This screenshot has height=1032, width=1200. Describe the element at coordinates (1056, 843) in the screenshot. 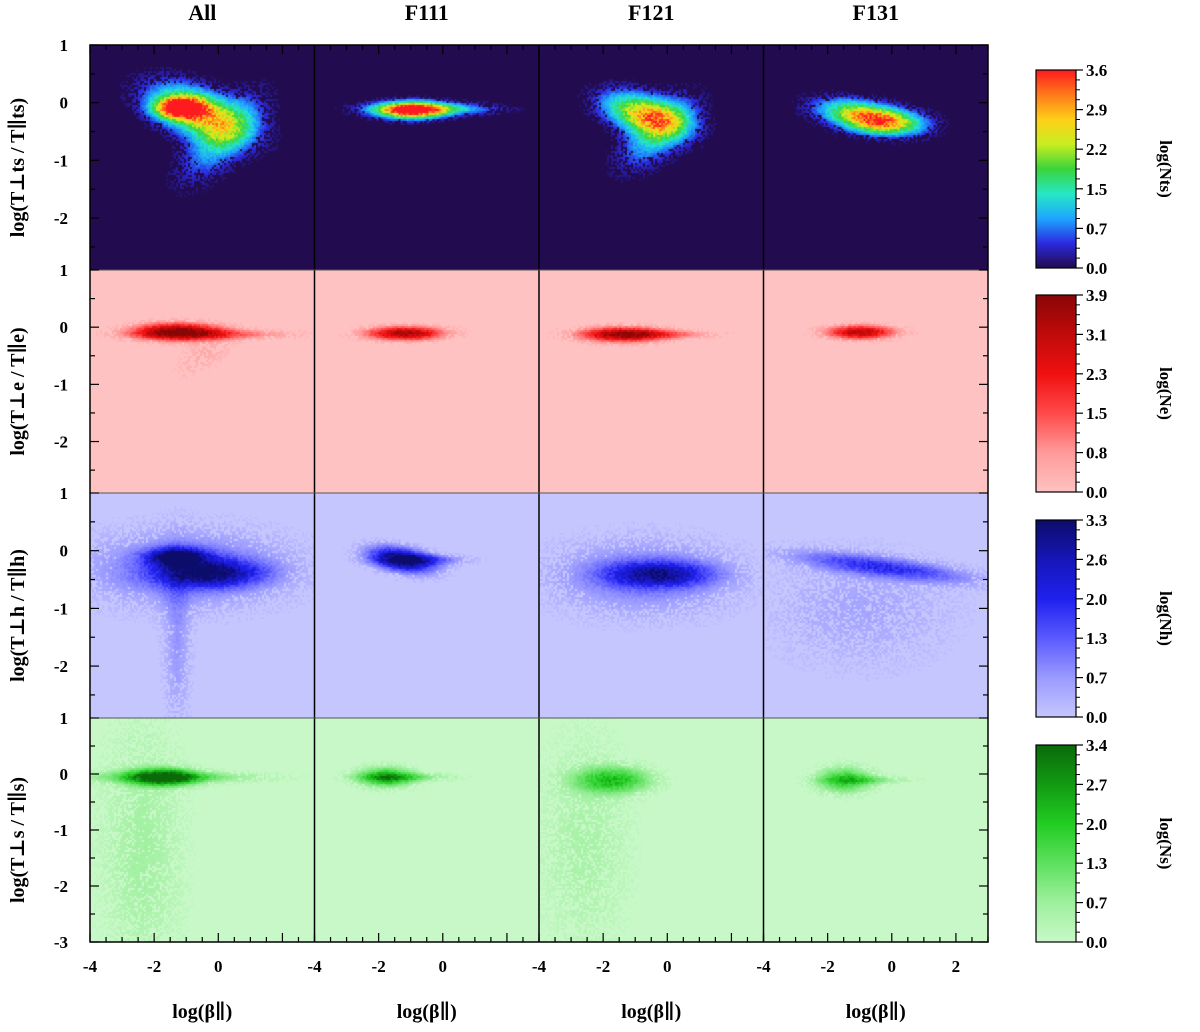

I see `colorbar-s` at that location.